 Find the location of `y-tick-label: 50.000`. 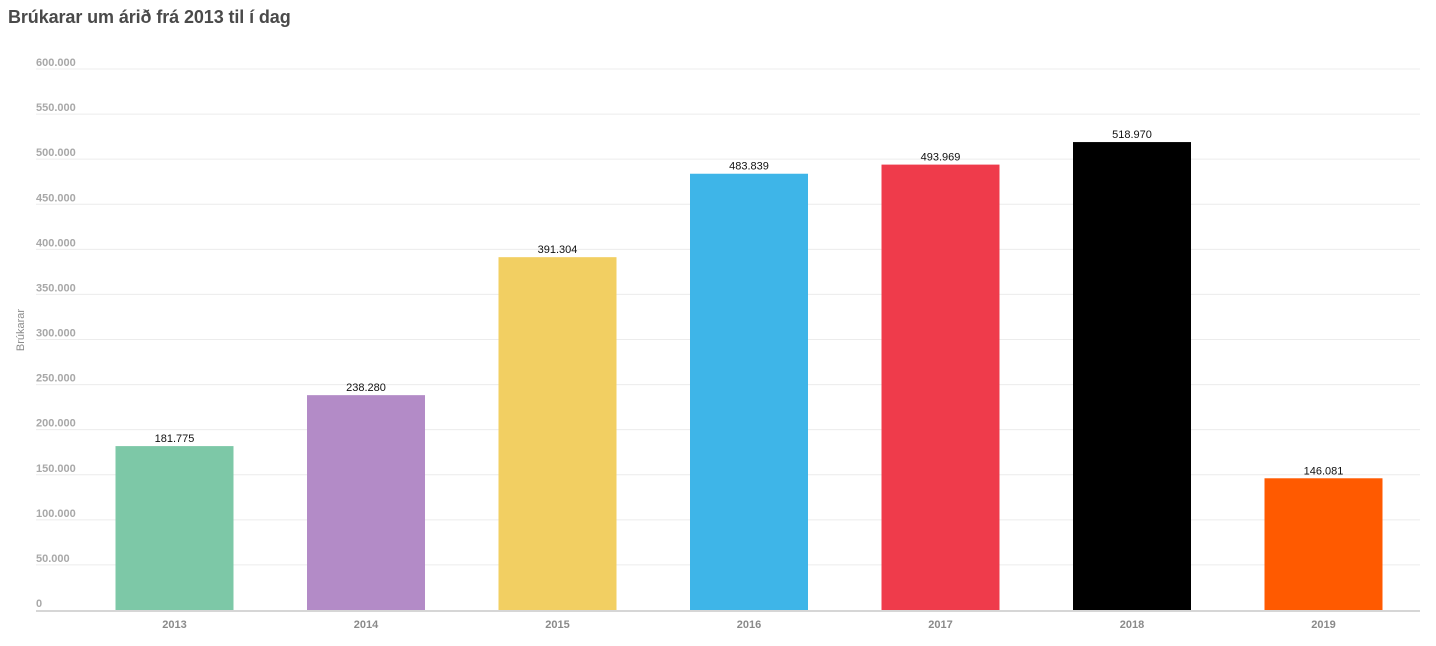

y-tick-label: 50.000 is located at coordinates (53, 559).